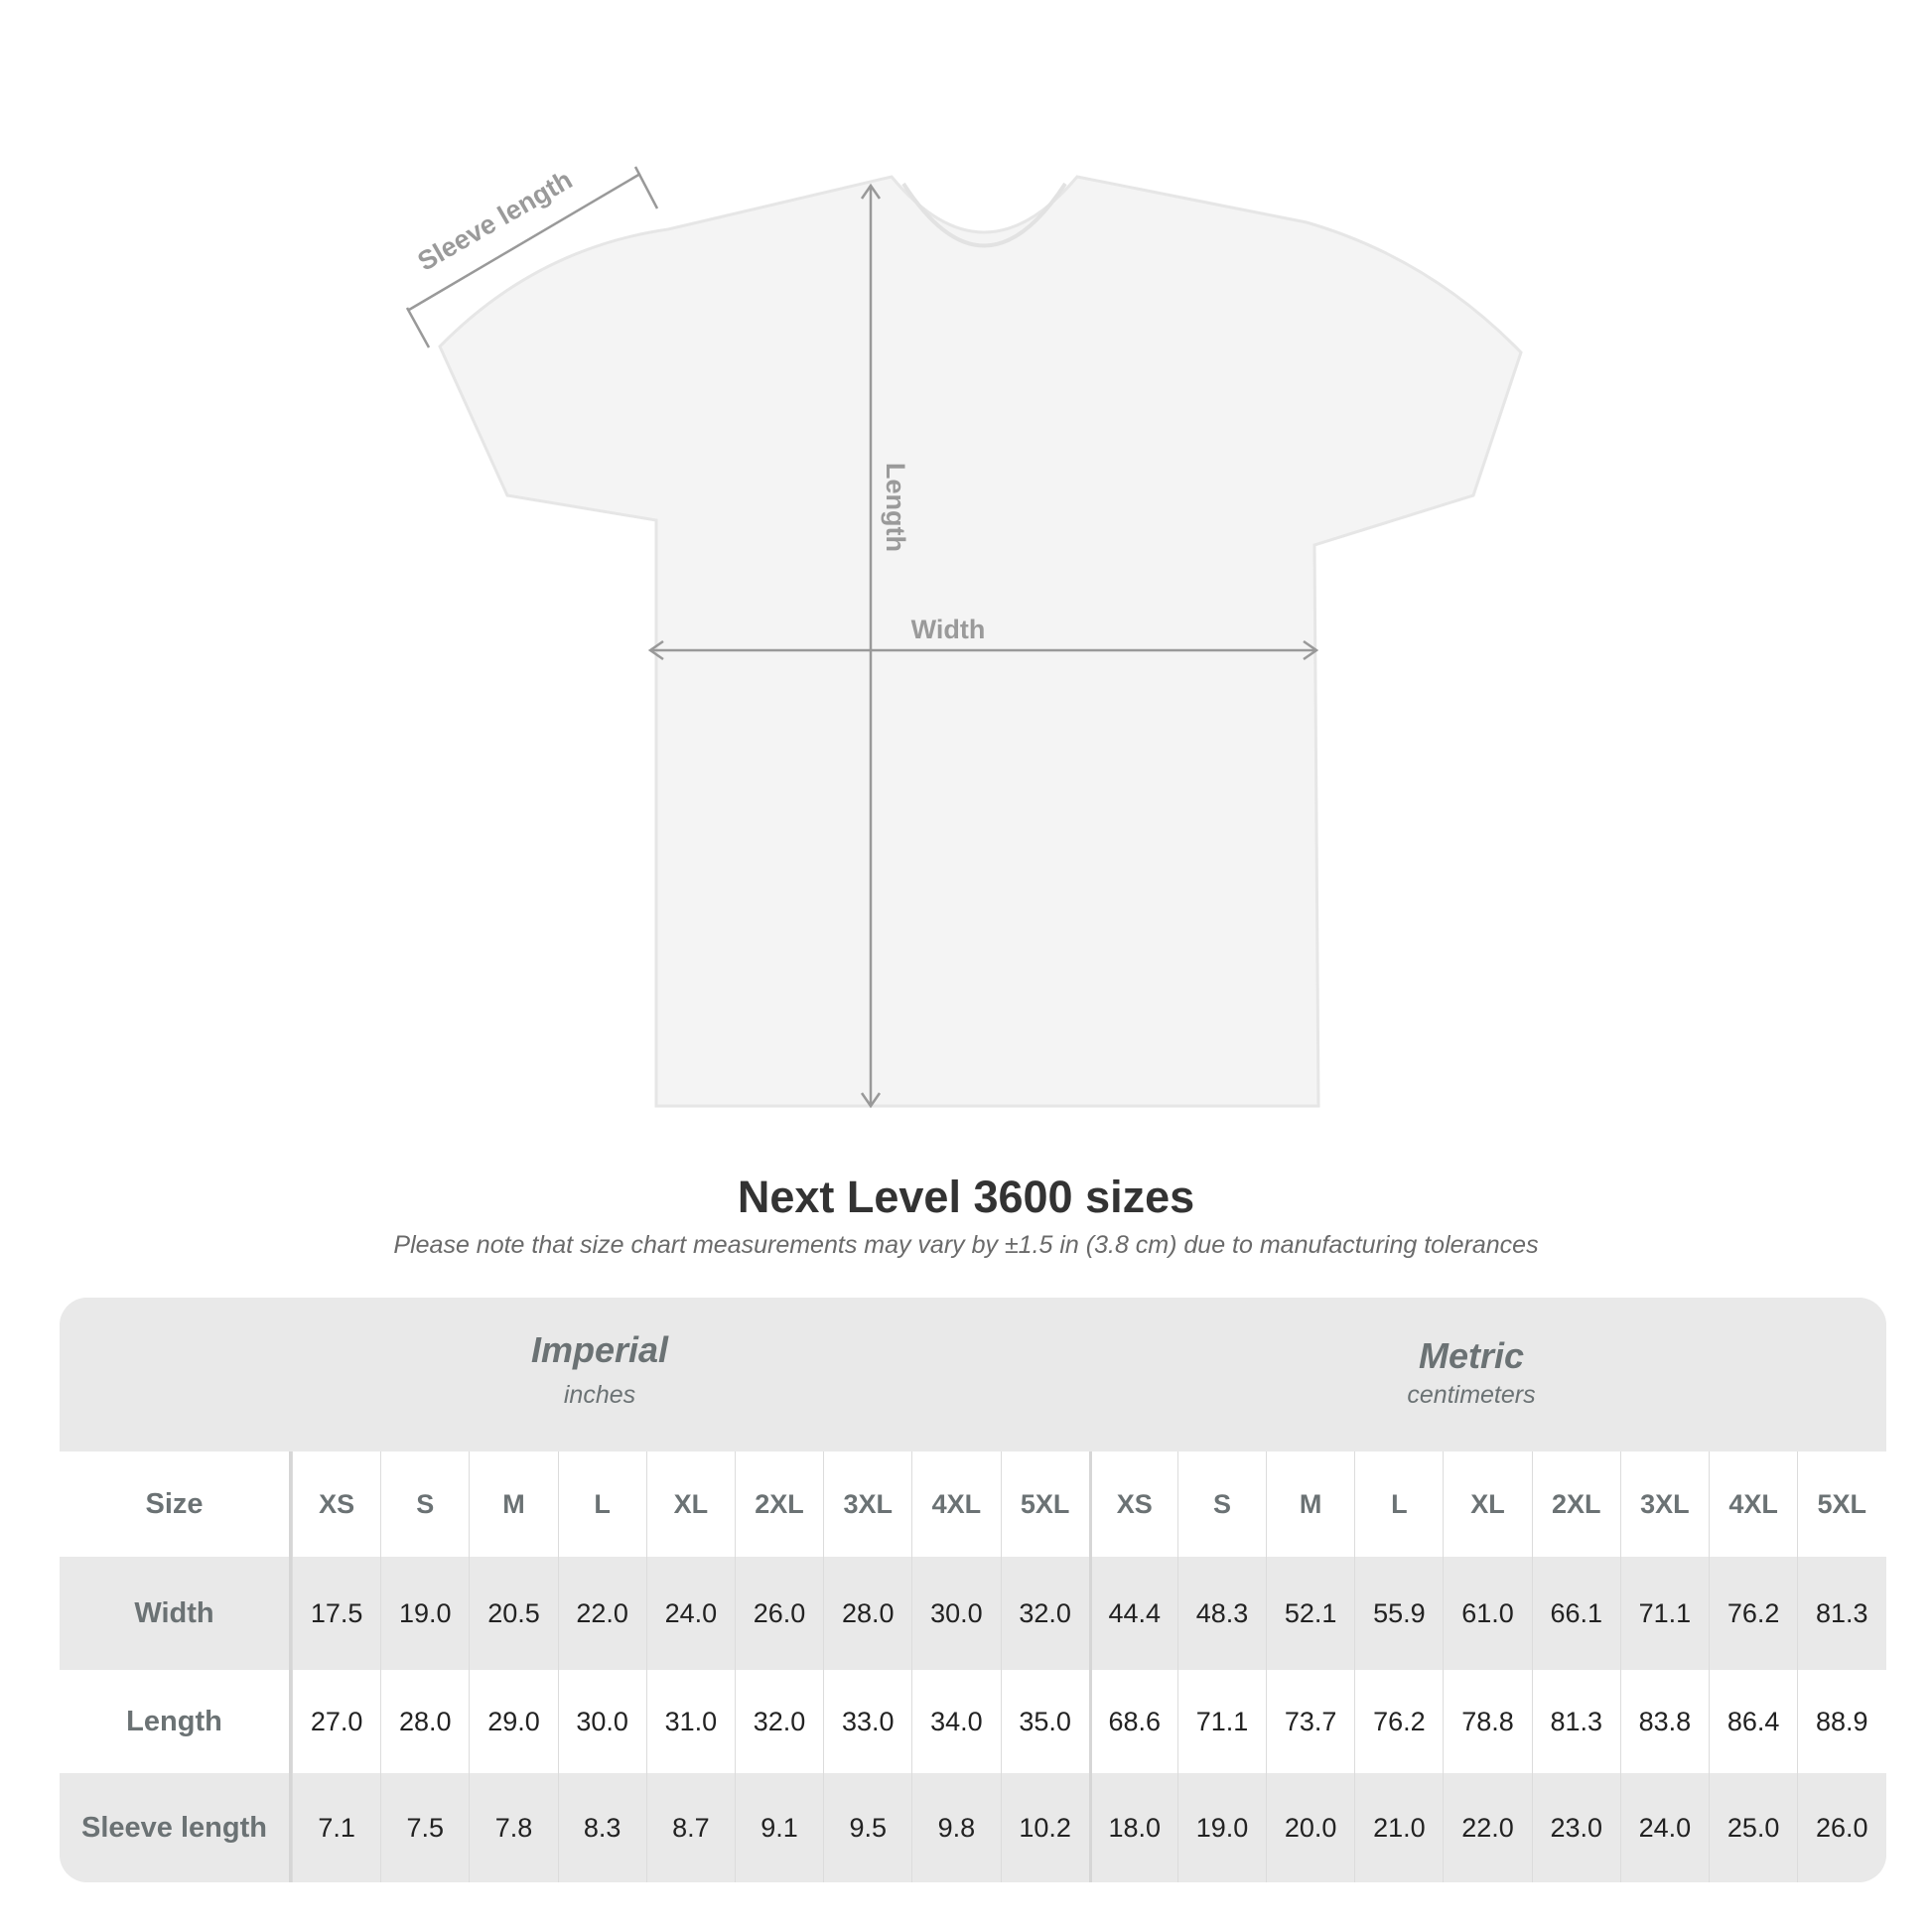 The image size is (1932, 1932). Describe the element at coordinates (1132, 1722) in the screenshot. I see `value-cell: 68.6` at that location.